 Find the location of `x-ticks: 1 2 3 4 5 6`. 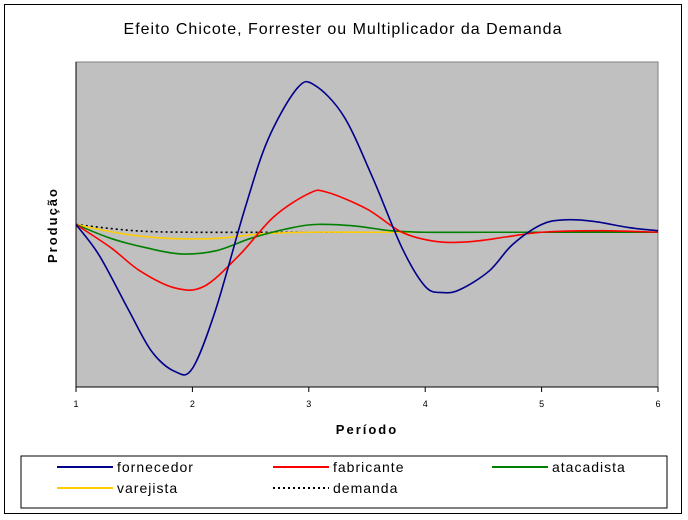

x-ticks: 1 2 3 4 5 6 is located at coordinates (367, 398).